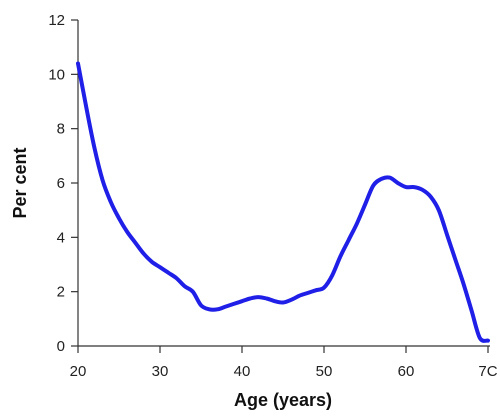 The width and height of the screenshot is (500, 417). I want to click on x-tick-label: 20, so click(78, 371).